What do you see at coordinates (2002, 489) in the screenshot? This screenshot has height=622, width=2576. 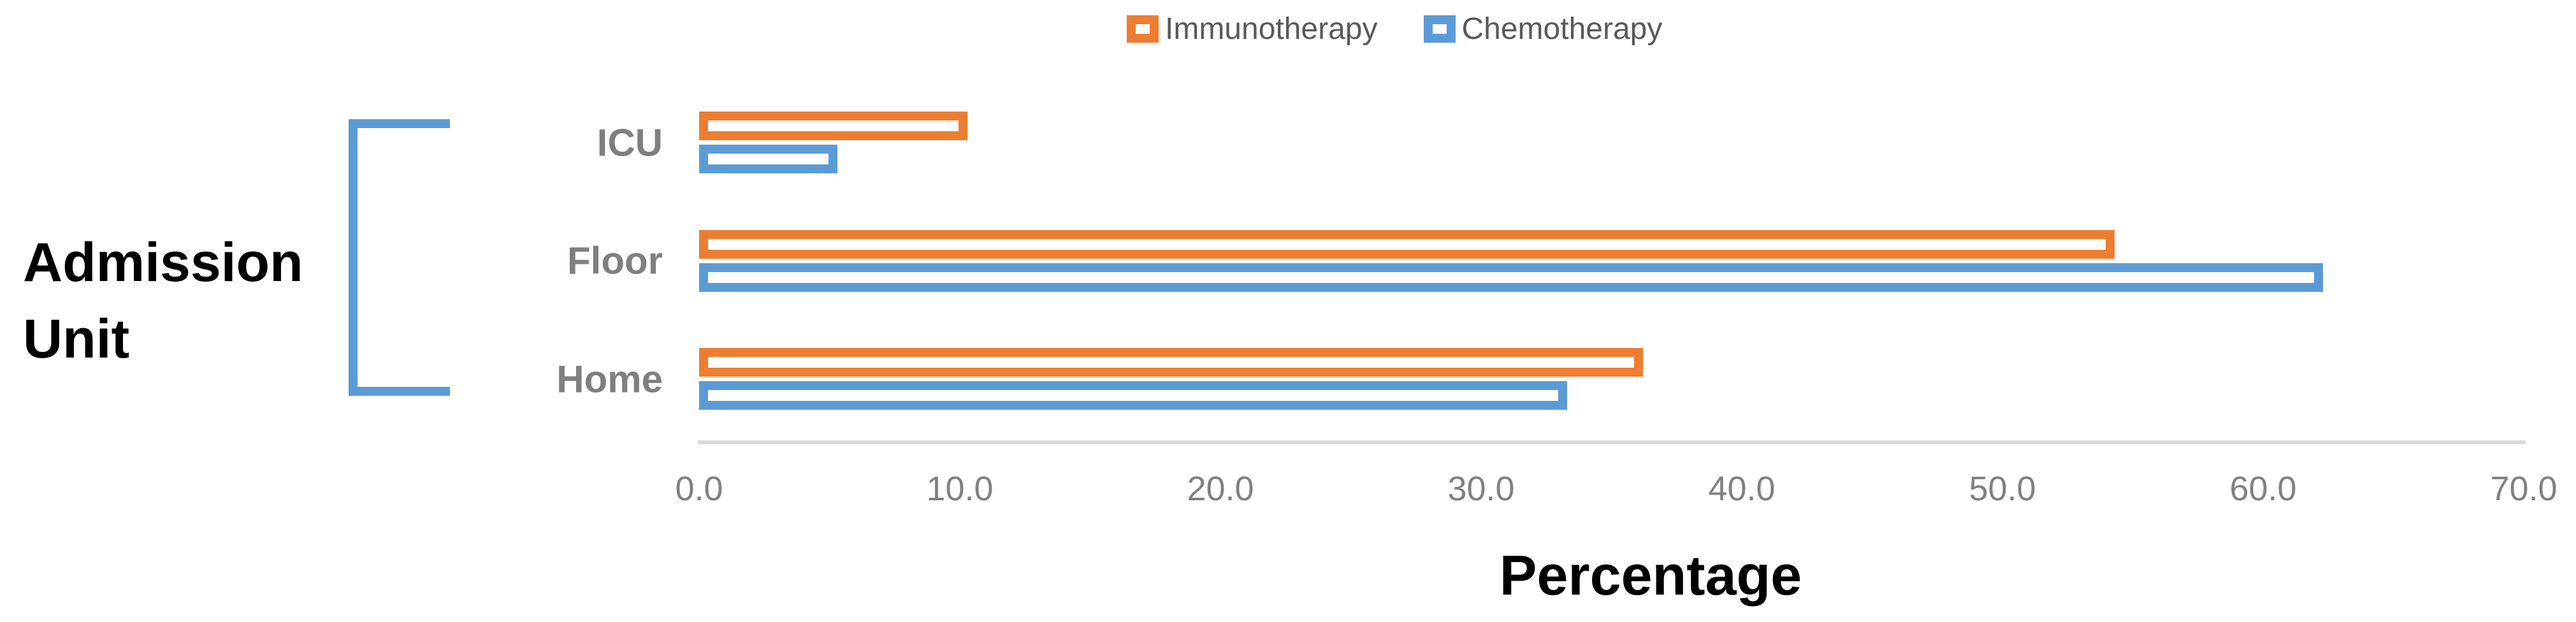 I see `x-tick-50.0: 50.0` at bounding box center [2002, 489].